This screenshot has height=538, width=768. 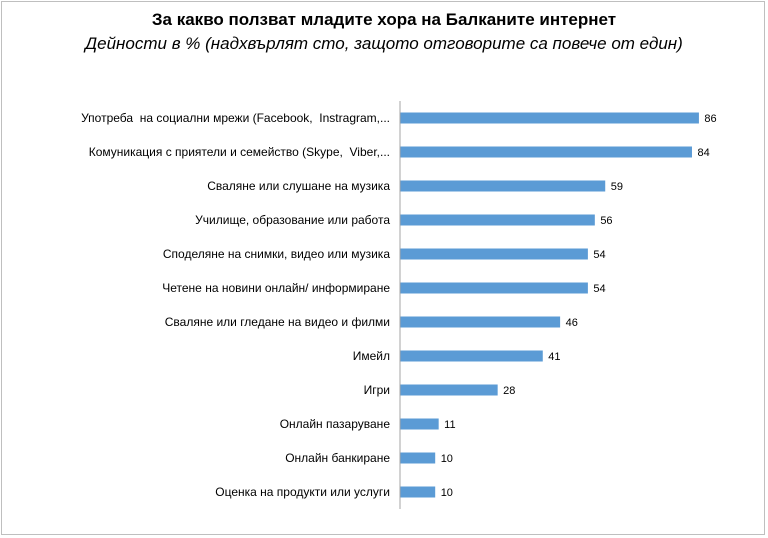 I want to click on category-label-3: Училище, образование или работа, so click(x=292, y=220).